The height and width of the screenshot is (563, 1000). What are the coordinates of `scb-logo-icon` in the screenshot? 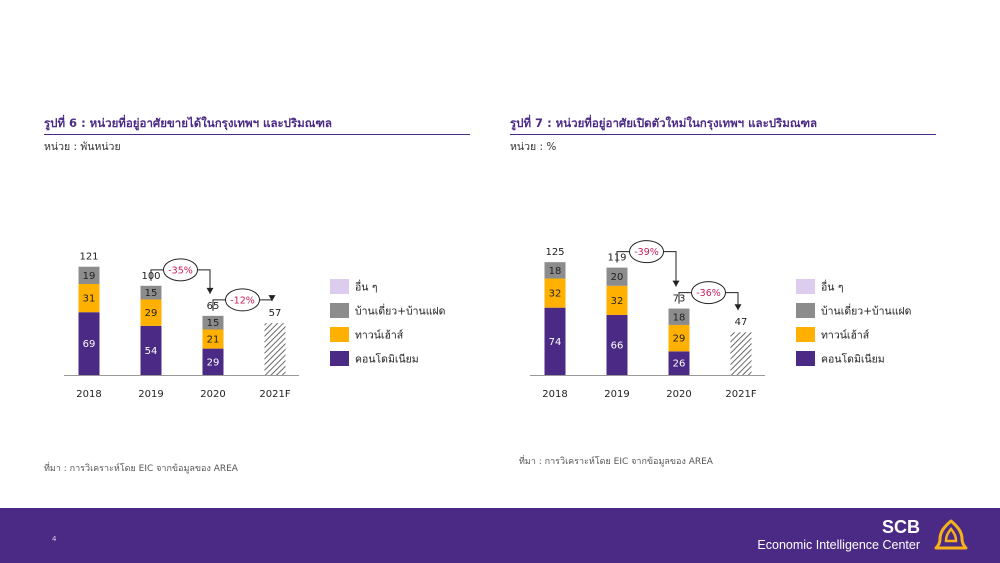 It's located at (951, 534).